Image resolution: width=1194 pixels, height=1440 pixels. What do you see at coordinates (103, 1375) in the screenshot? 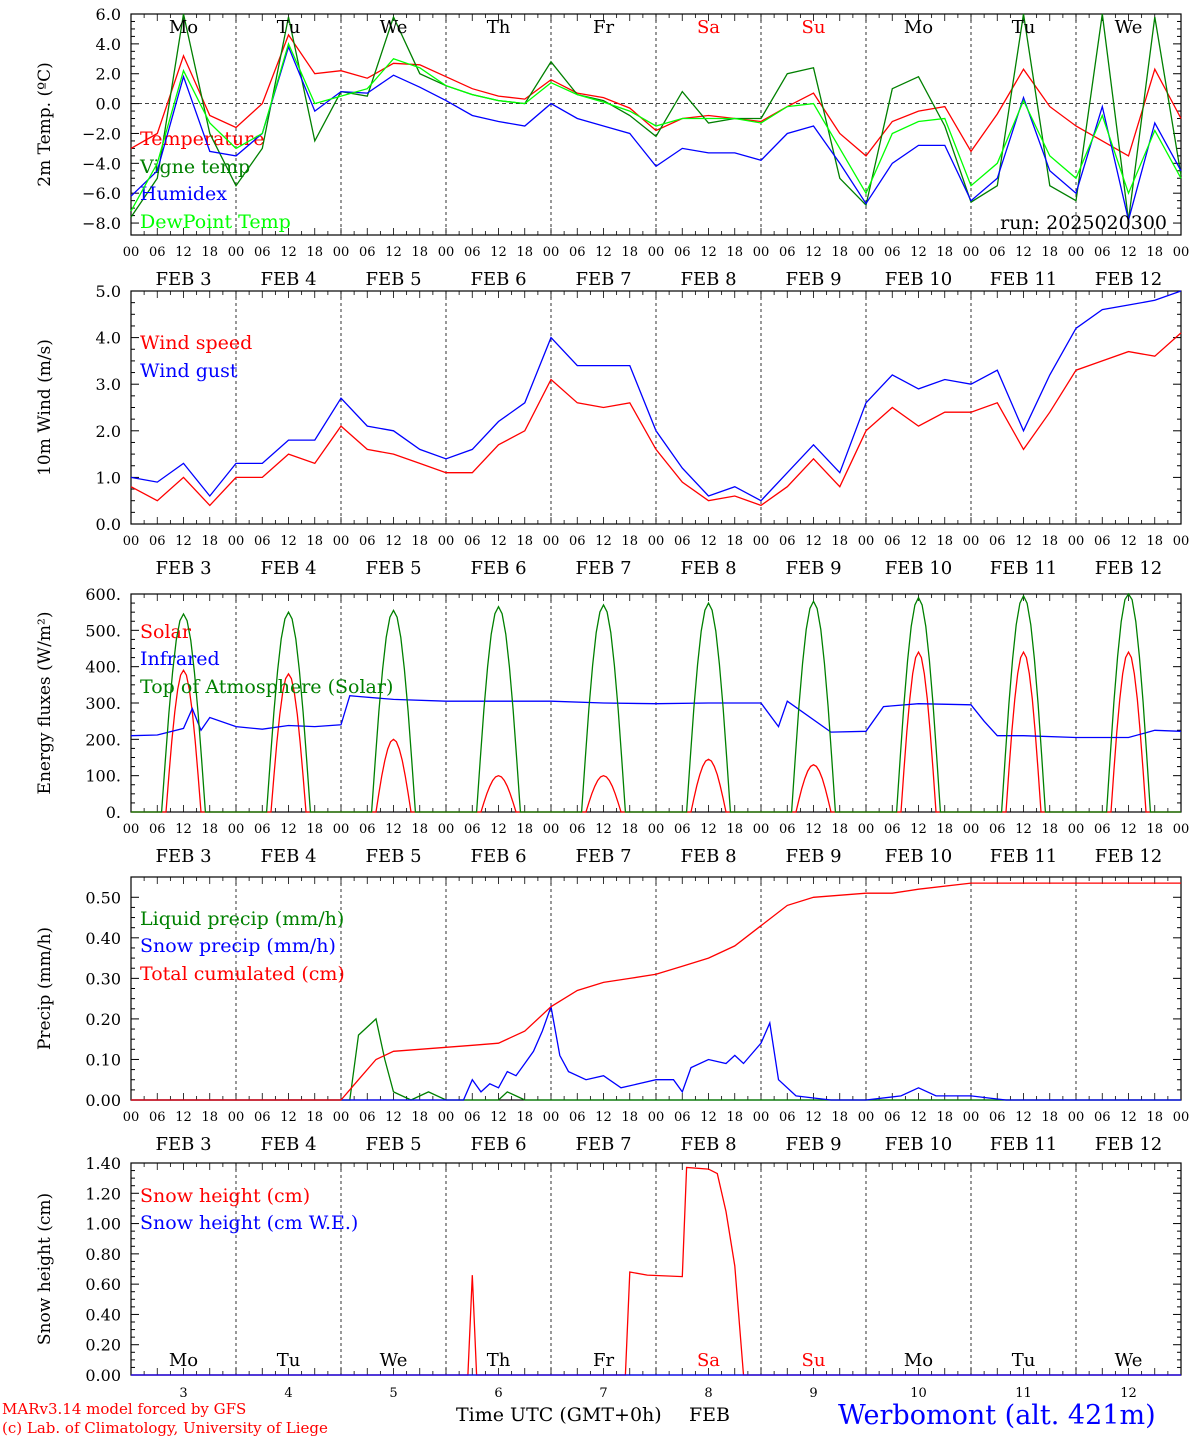
I see `y-tick-label: 0.00` at bounding box center [103, 1375].